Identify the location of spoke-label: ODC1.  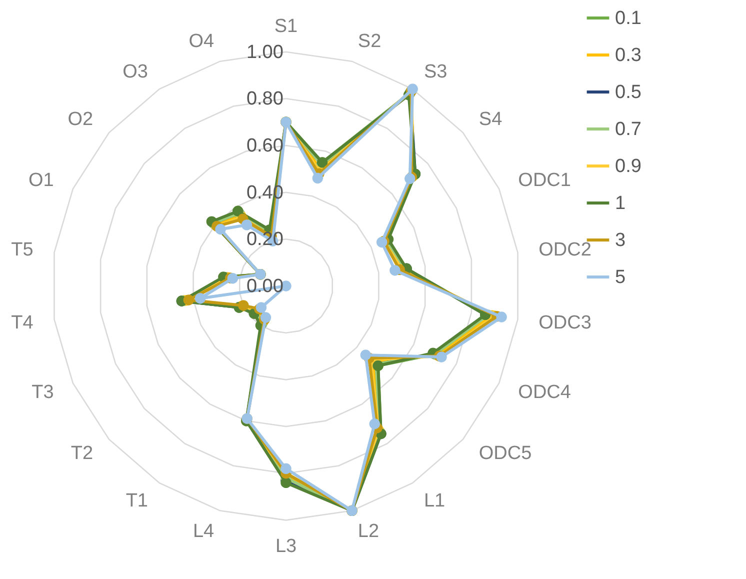
(544, 180).